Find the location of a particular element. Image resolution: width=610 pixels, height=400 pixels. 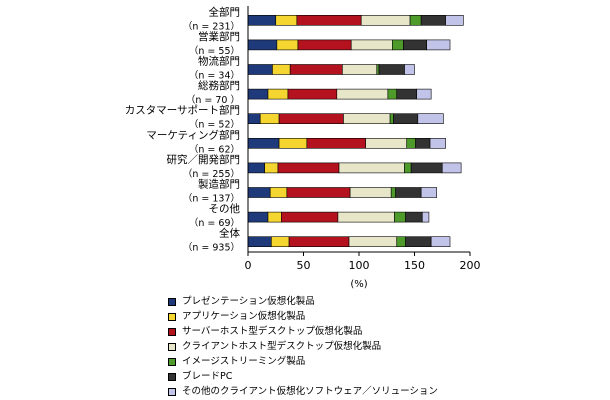

legend-item: ブレードPC is located at coordinates (303, 376).